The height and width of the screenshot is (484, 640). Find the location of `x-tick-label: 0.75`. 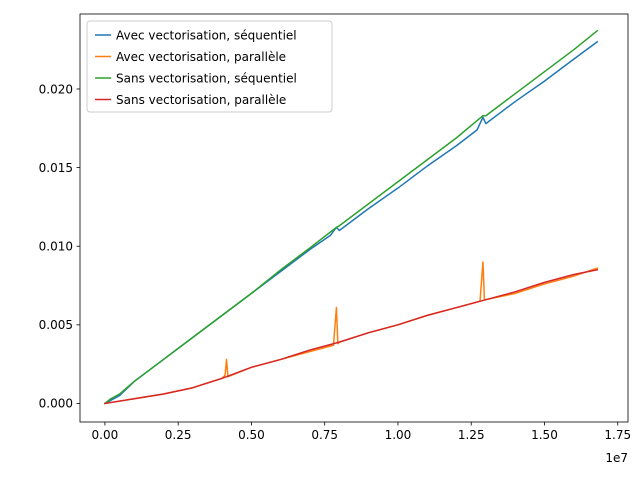

x-tick-label: 0.75 is located at coordinates (324, 435).